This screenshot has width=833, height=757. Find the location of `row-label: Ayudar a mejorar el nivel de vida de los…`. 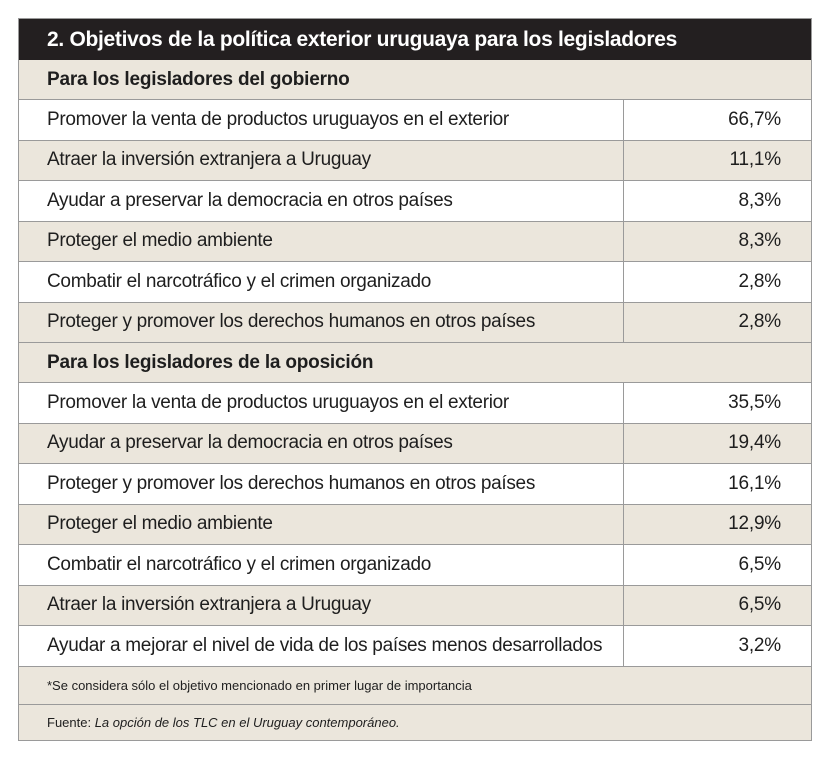

row-label: Ayudar a mejorar el nivel de vida de los… is located at coordinates (321, 646).